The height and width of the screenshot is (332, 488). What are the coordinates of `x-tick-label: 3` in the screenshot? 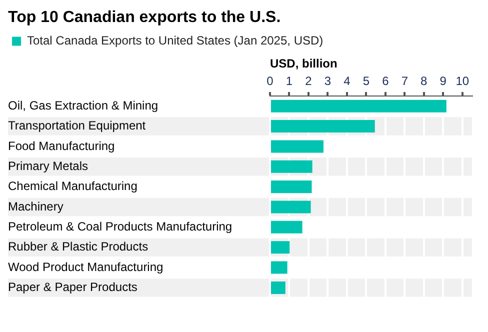 It's located at (328, 81).